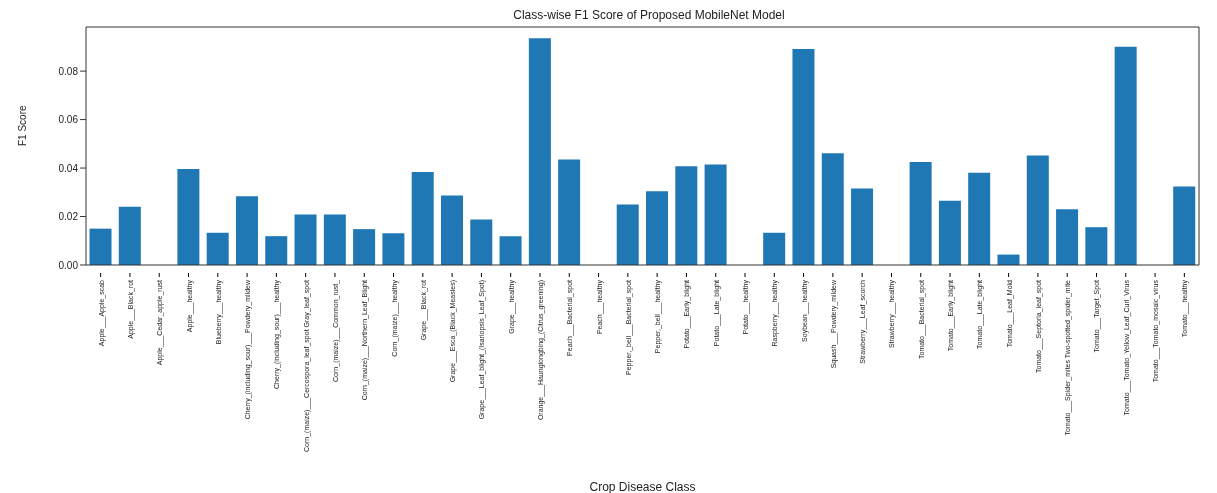 Image resolution: width=1217 pixels, height=493 pixels. What do you see at coordinates (68, 71) in the screenshot?
I see `y-tick-label: 0.08` at bounding box center [68, 71].